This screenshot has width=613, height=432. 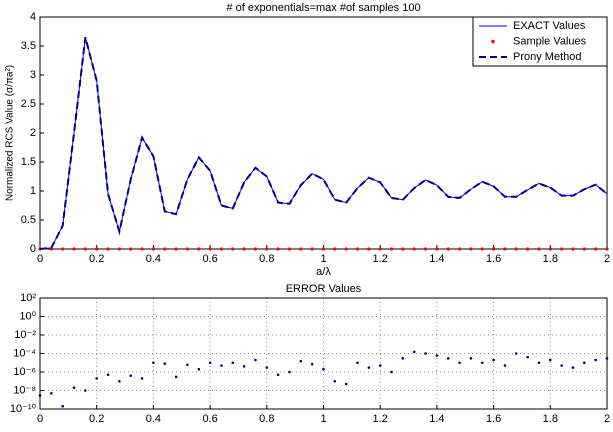 What do you see at coordinates (40, 419) in the screenshot?
I see `x-tick-label: 0` at bounding box center [40, 419].